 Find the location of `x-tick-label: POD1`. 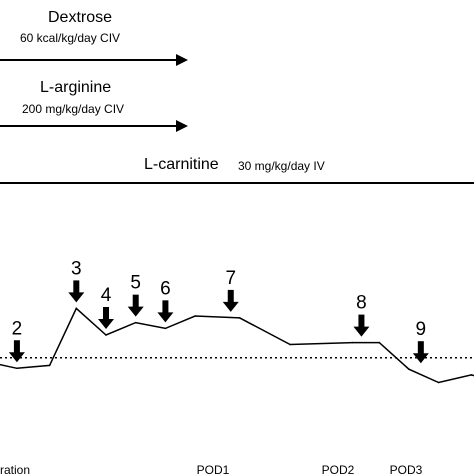

x-tick-label: POD1 is located at coordinates (213, 468).